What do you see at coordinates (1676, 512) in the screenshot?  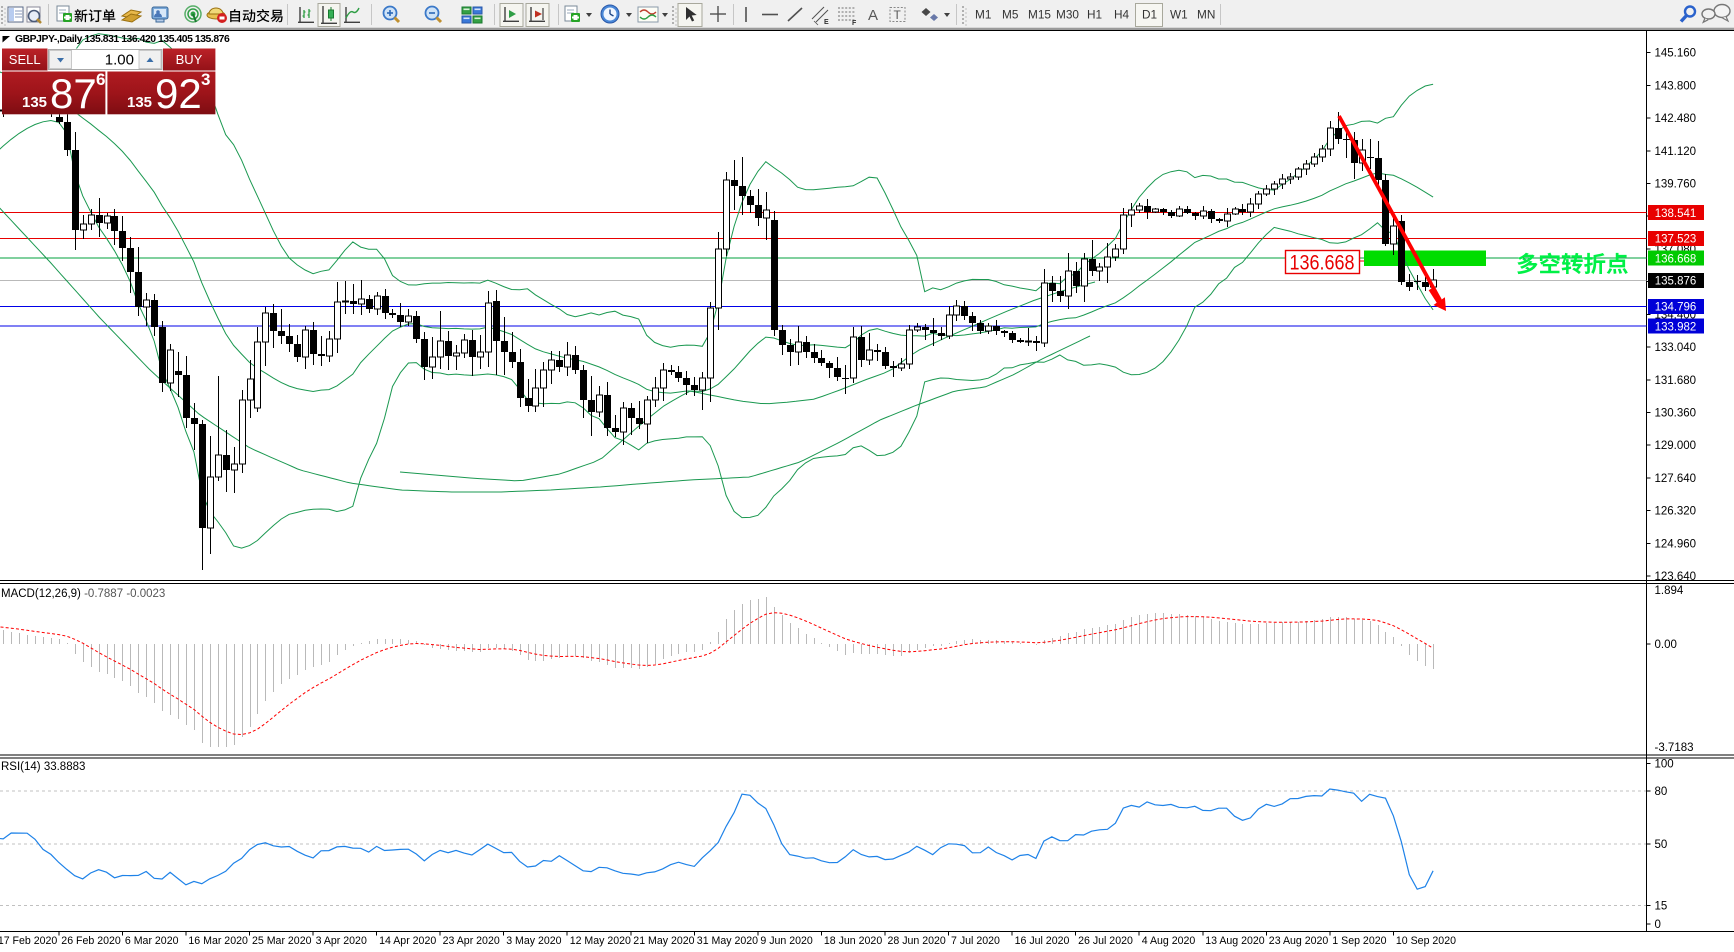 I see `svg-text: 126.320` at bounding box center [1676, 512].